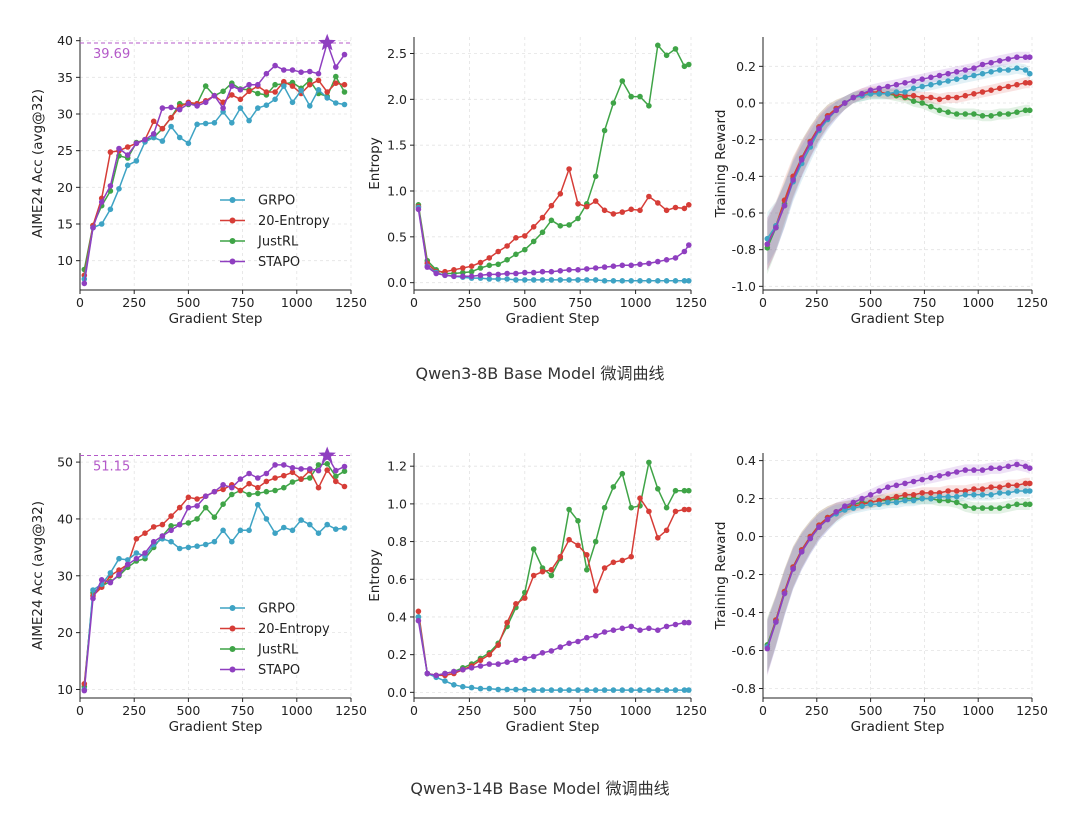 The image size is (1080, 817). I want to click on chart1-point-justrl, so click(336, 76).